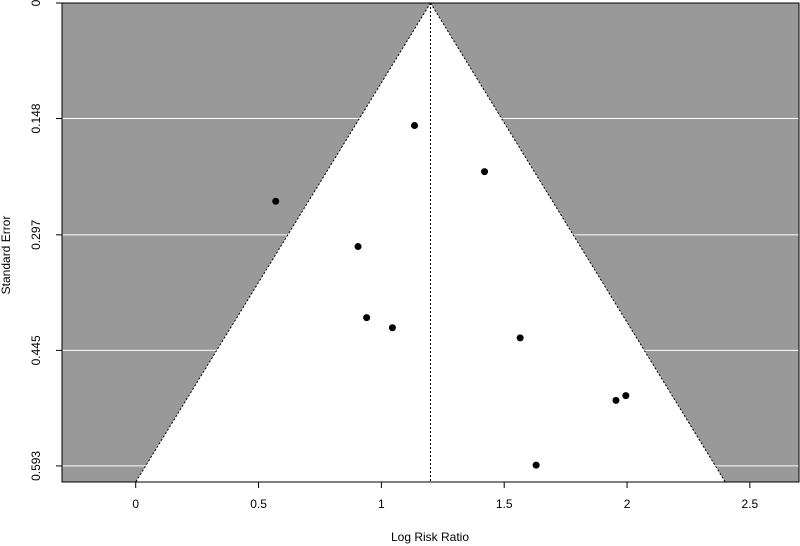 This screenshot has width=800, height=546. Describe the element at coordinates (36, 235) in the screenshot. I see `y-tick-label: 0.297` at that location.